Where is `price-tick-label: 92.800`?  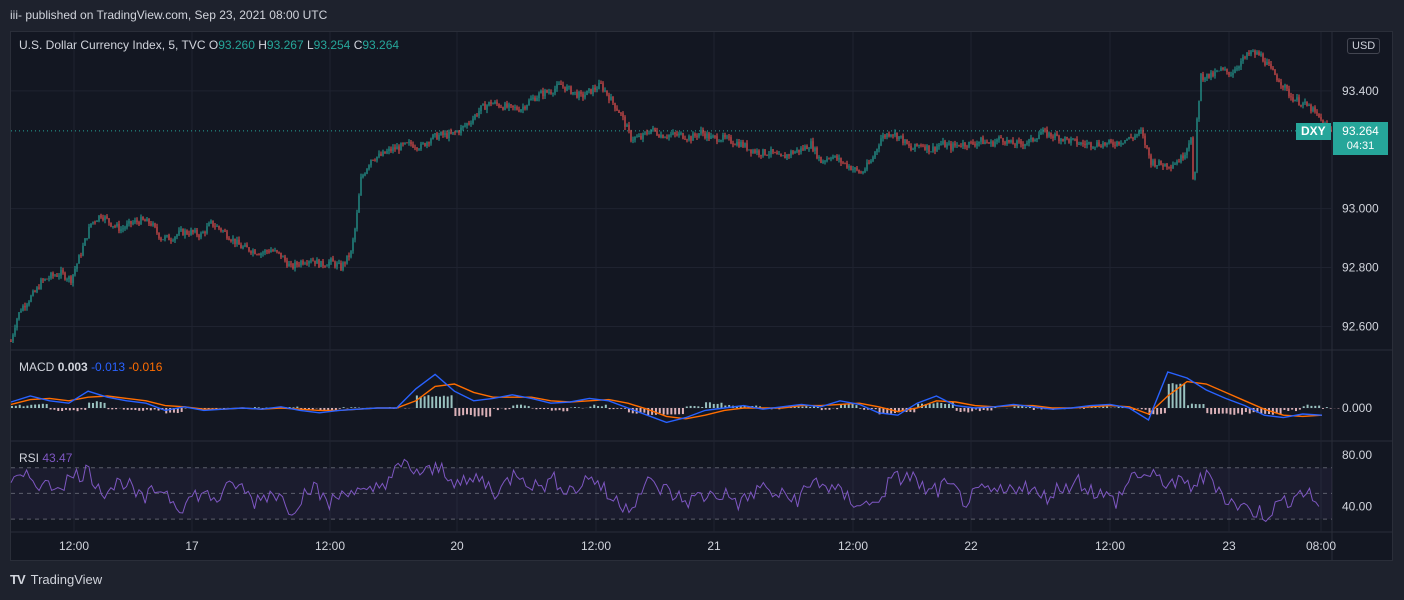
price-tick-label: 92.800 is located at coordinates (1360, 268).